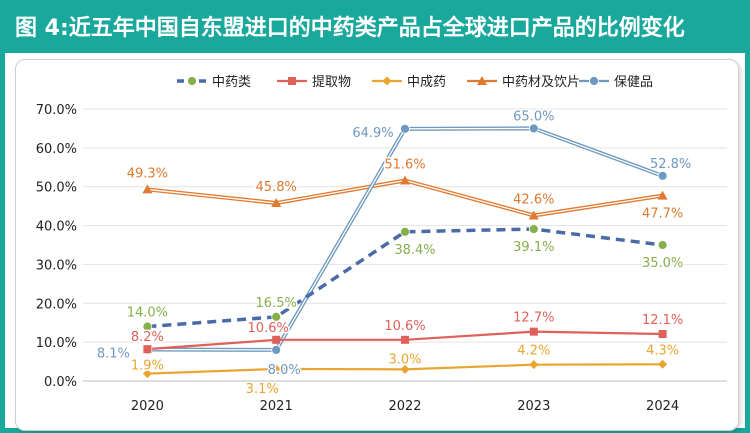  I want to click on x-tick-label: 2024, so click(662, 406).